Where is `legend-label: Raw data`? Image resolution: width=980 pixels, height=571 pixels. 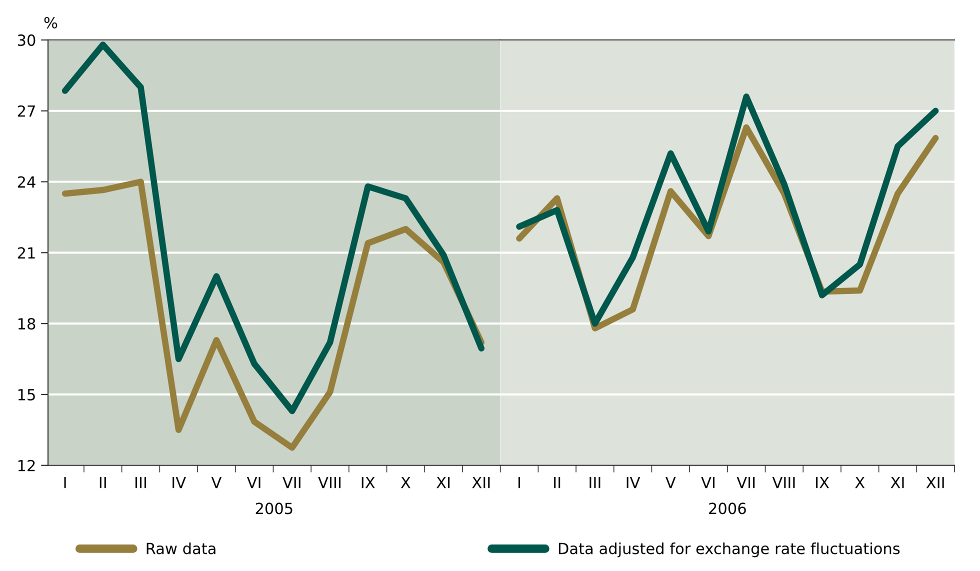 legend-label: Raw data is located at coordinates (181, 548).